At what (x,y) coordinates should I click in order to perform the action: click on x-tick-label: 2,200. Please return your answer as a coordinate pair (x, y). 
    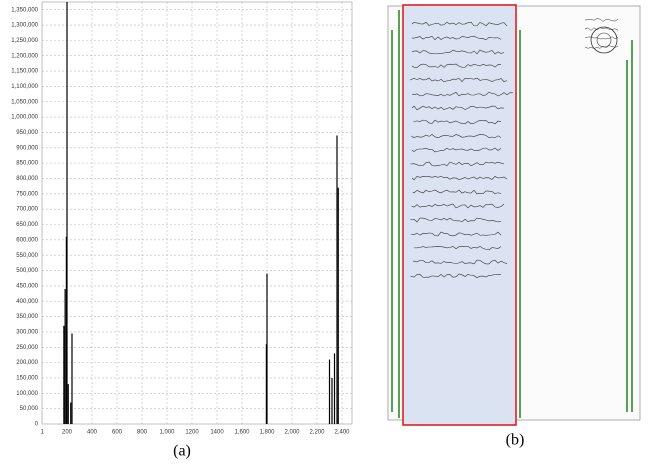
    Looking at the image, I should click on (317, 433).